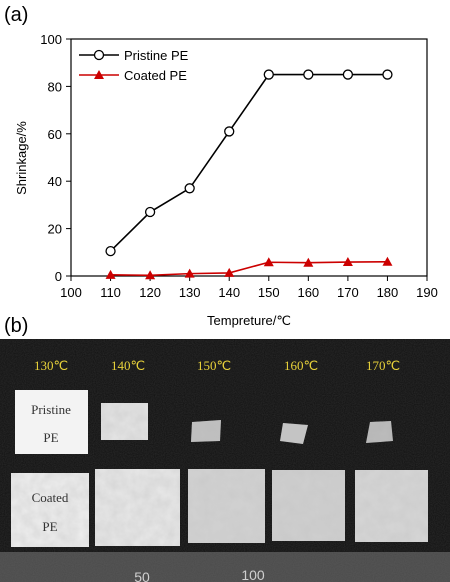 The image size is (450, 582). I want to click on legend-label-pristine: Pristine PE, so click(156, 55).